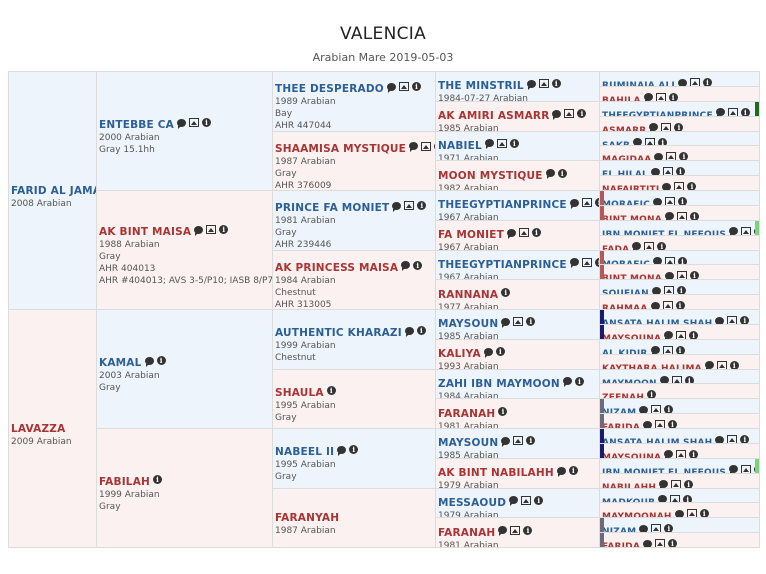 The width and height of the screenshot is (766, 574). I want to click on horse-name-link: FADA, so click(616, 247).